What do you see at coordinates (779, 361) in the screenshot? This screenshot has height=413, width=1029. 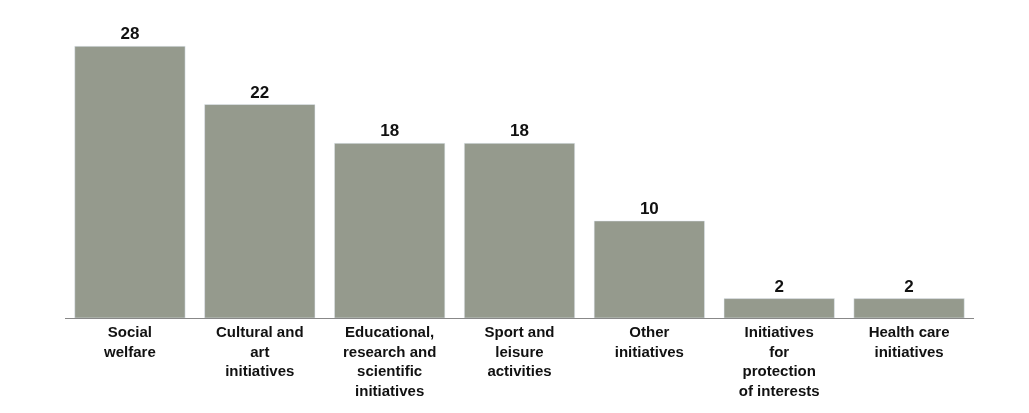 I see `x-tick-label: Initiatives for protection of interests` at bounding box center [779, 361].